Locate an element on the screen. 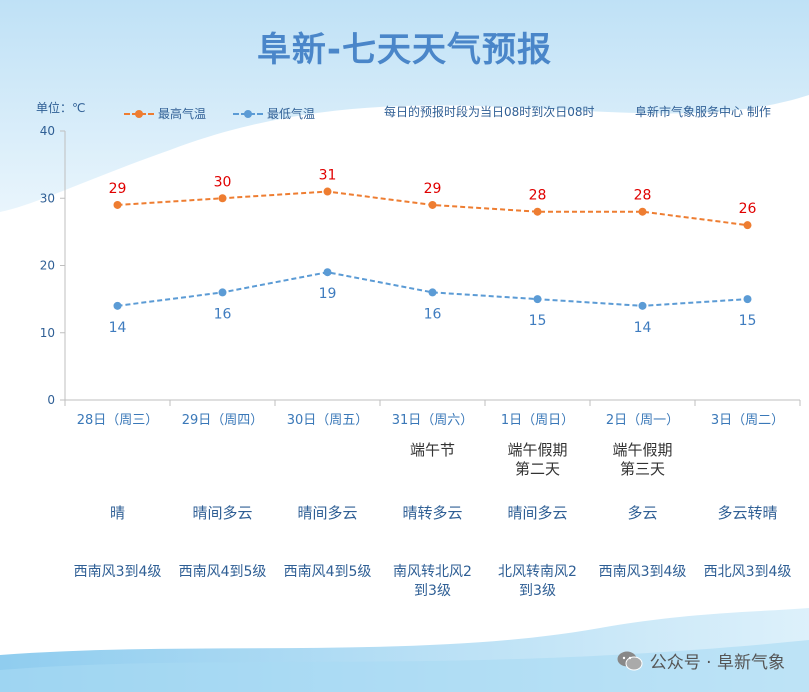 The height and width of the screenshot is (692, 809). page-title: 阜新-七天天气预报 is located at coordinates (404, 50).